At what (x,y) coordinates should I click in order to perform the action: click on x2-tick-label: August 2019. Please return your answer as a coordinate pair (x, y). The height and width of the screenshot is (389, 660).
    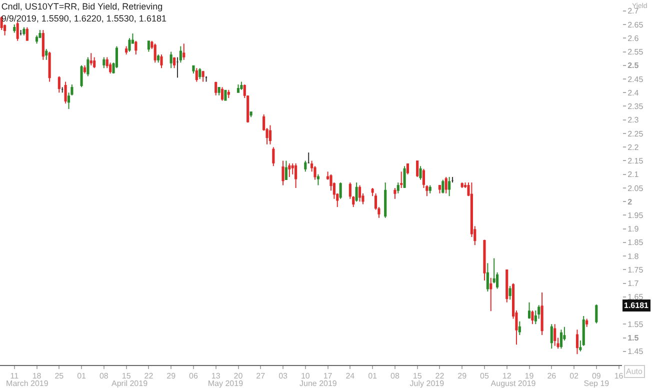
    Looking at the image, I should click on (513, 383).